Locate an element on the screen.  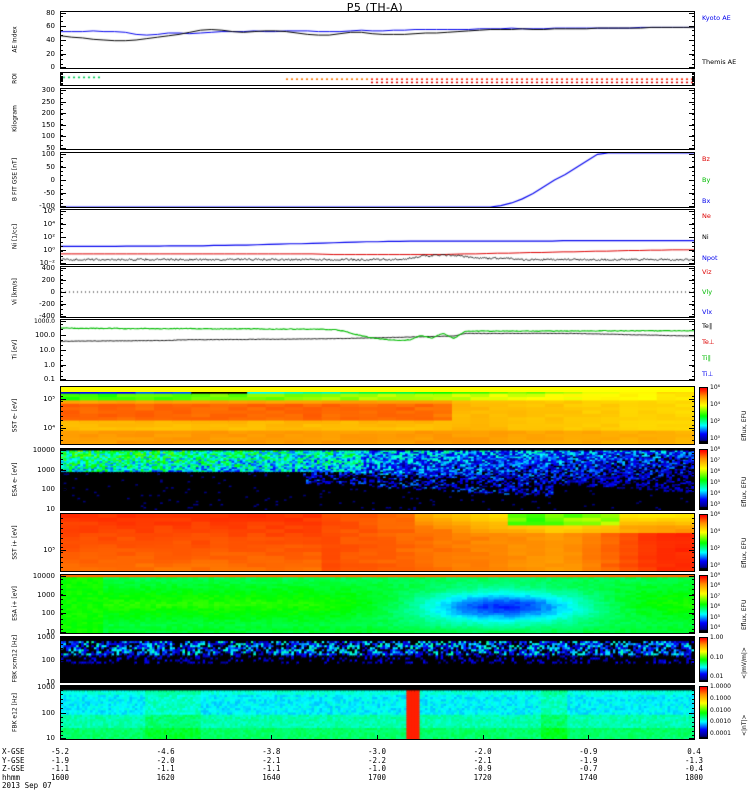
ytick-ae-index-4: 0 is located at coordinates (52, 67).